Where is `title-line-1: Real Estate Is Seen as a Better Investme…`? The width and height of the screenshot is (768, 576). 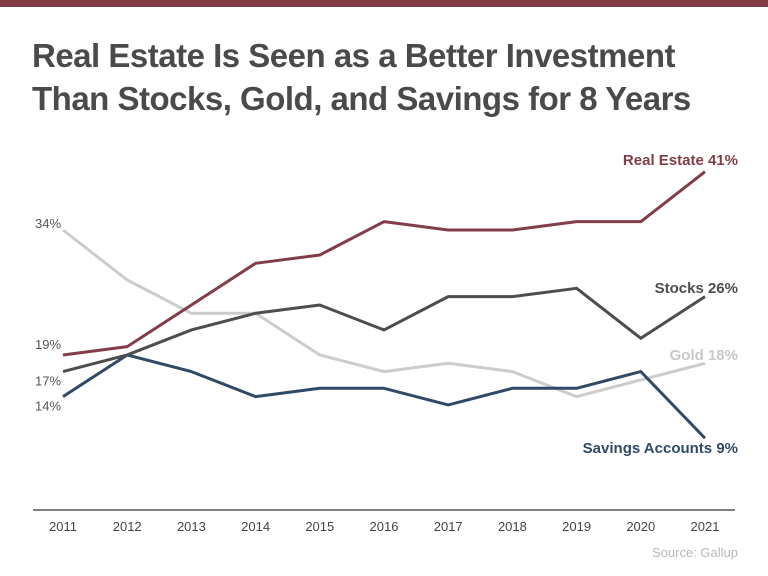
title-line-1: Real Estate Is Seen as a Better Investme… is located at coordinates (353, 55).